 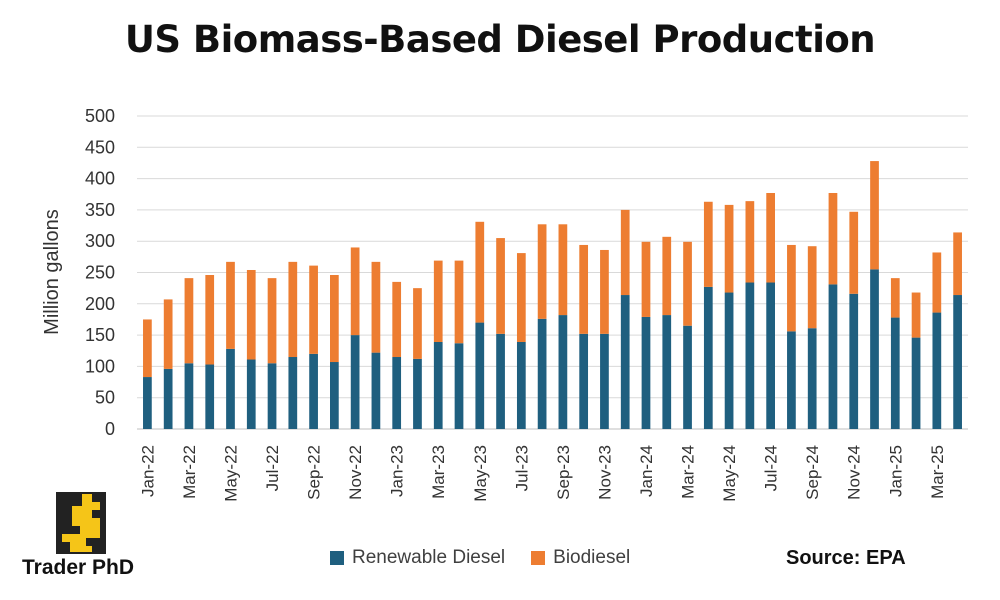 What do you see at coordinates (563, 472) in the screenshot?
I see `x-tick-label: Sep-23` at bounding box center [563, 472].